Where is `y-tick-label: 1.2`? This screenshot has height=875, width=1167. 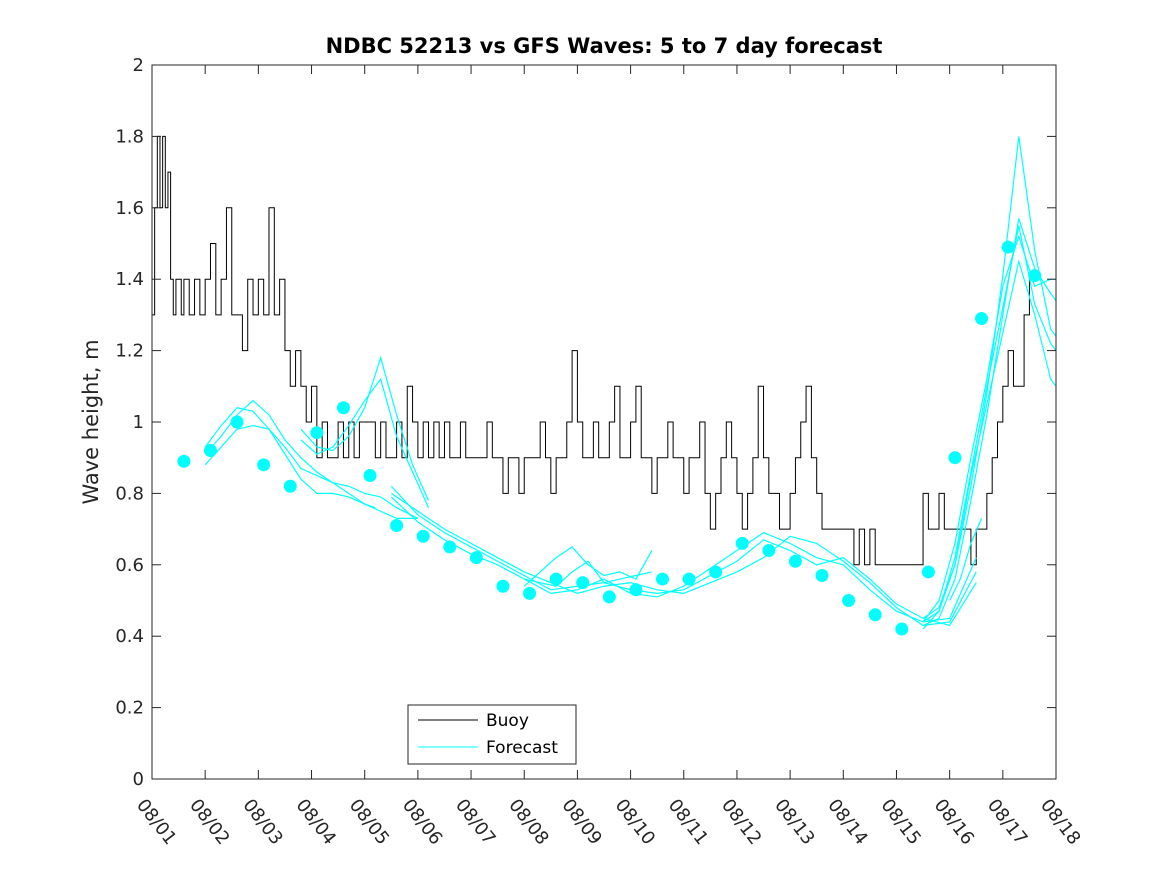
y-tick-label: 1.2 is located at coordinates (129, 351).